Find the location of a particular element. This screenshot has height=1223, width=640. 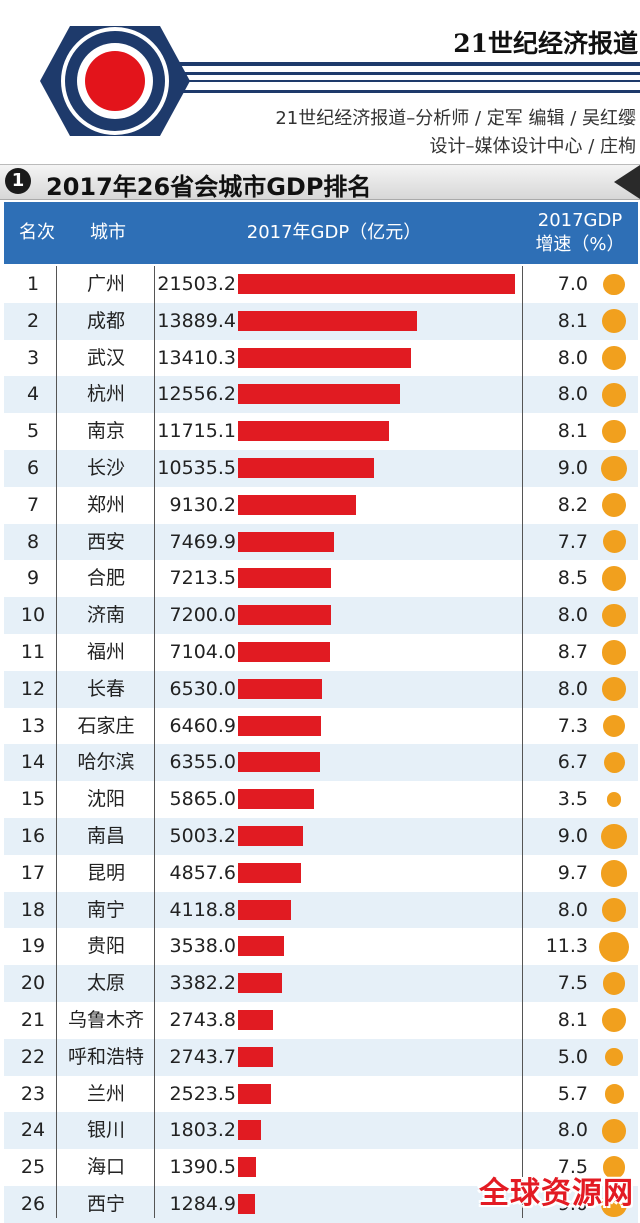

table-row: 2 成都 13889.4 8.1 is located at coordinates (321, 321).